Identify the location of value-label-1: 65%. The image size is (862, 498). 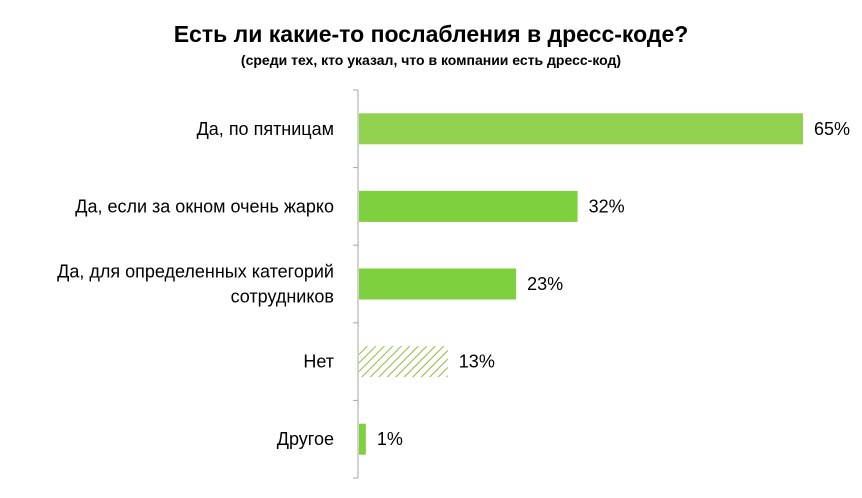
(832, 129).